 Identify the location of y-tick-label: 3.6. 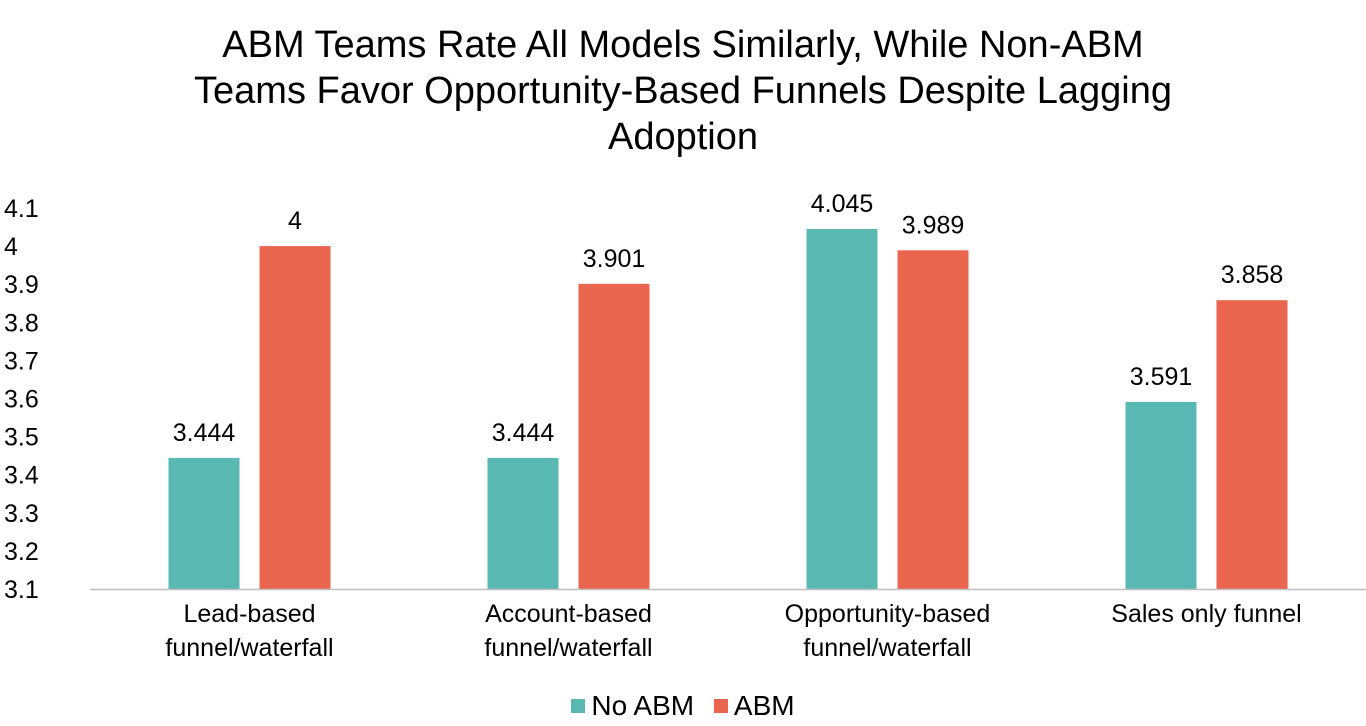
(21, 400).